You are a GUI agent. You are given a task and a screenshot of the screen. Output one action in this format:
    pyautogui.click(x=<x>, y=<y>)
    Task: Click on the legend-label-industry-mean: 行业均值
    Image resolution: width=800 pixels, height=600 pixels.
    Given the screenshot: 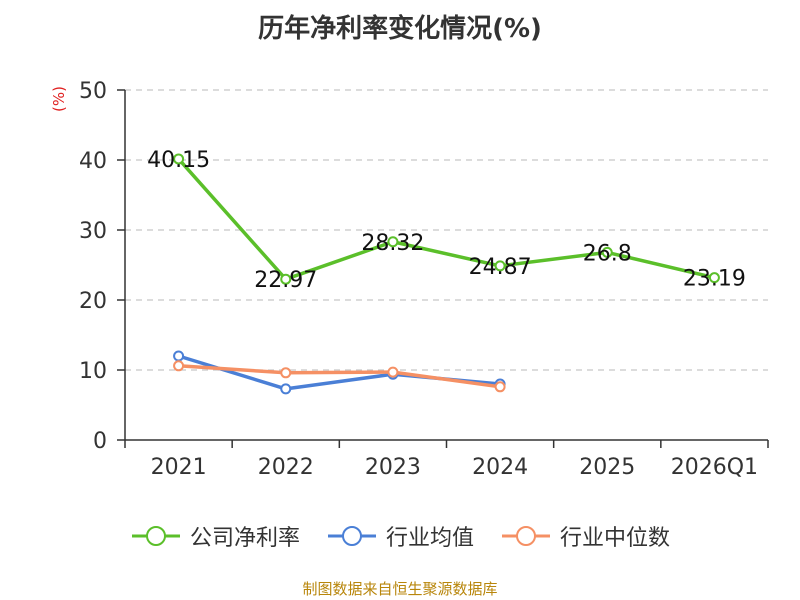 What is the action you would take?
    pyautogui.click(x=429, y=538)
    